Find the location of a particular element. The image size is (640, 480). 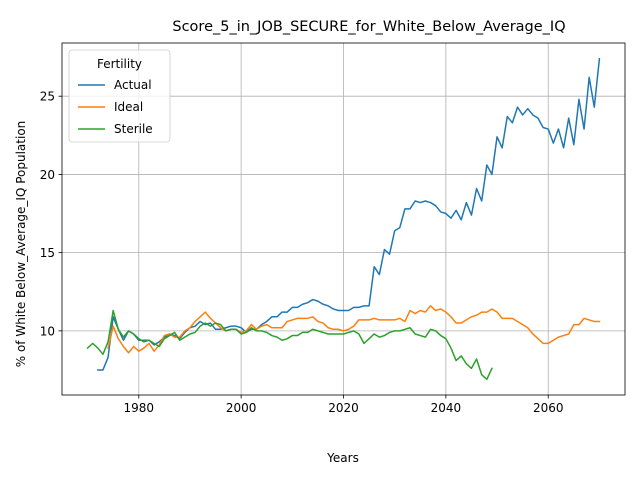

x-tick-label: 2000 is located at coordinates (241, 408).